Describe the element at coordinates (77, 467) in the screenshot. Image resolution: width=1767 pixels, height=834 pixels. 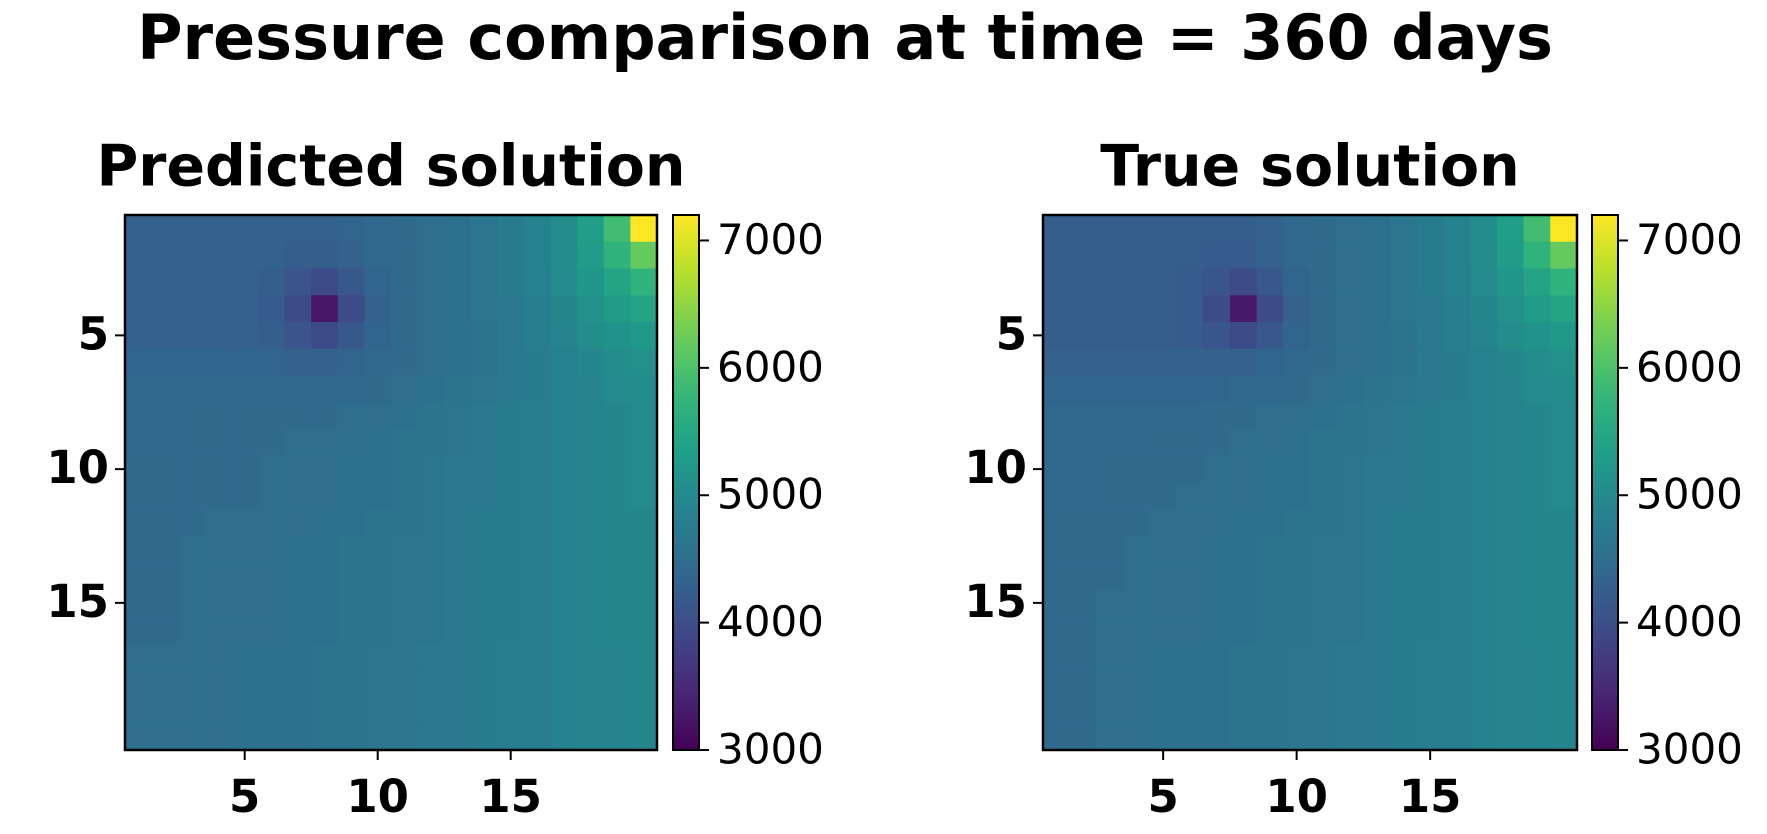
I see `y-tick-label: 10` at that location.